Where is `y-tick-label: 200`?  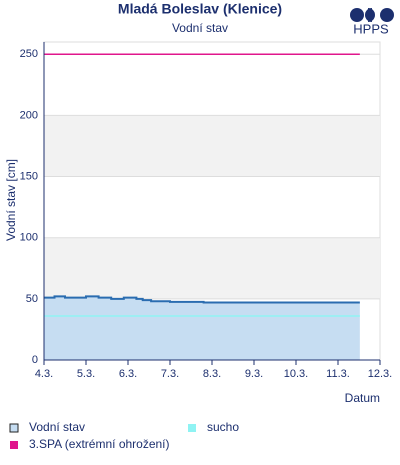
y-tick-label: 200 is located at coordinates (29, 115).